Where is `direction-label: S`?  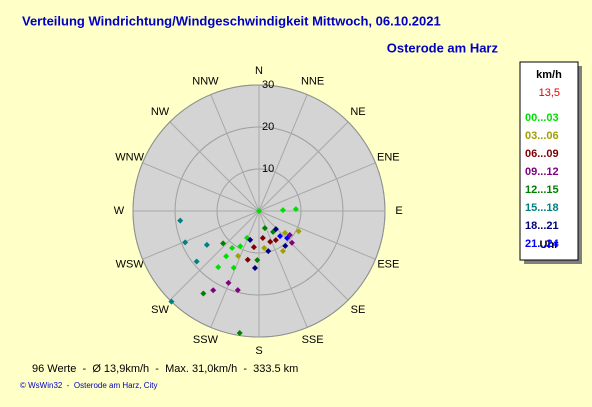
direction-label: S is located at coordinates (258, 351).